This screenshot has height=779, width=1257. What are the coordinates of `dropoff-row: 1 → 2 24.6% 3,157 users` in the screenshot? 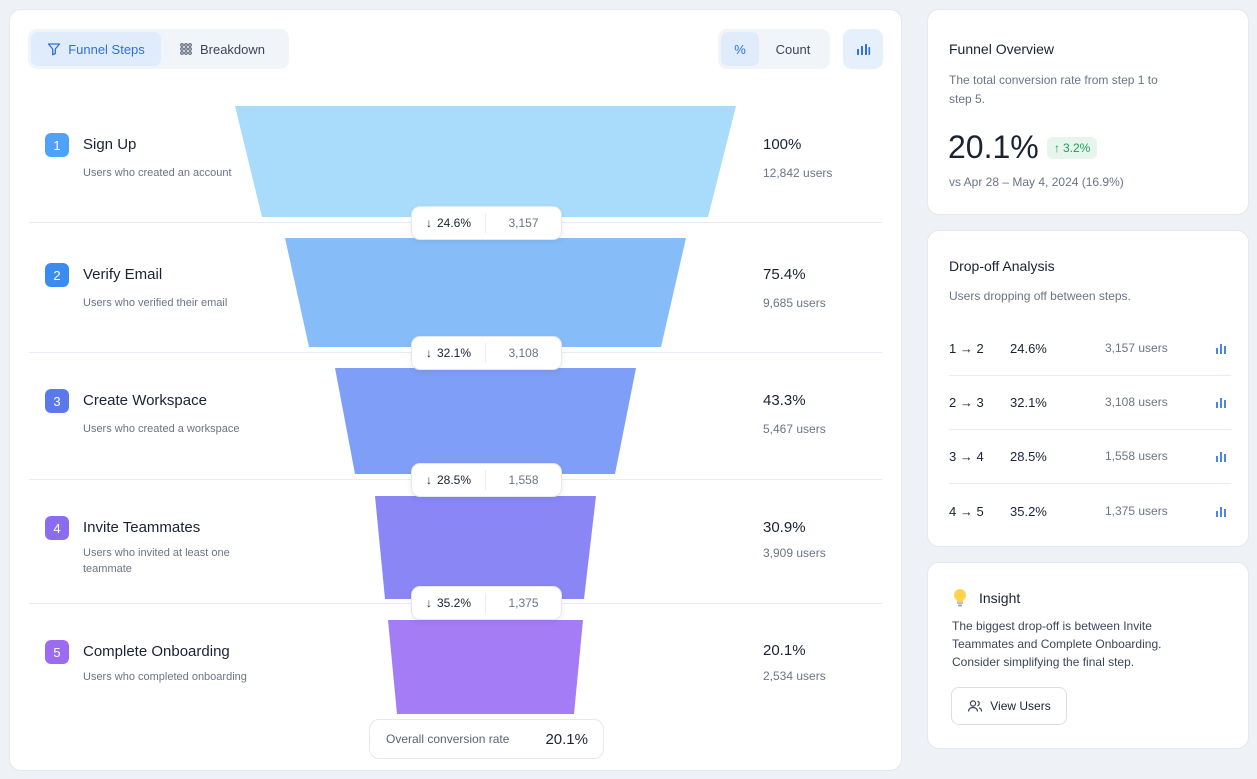 It's located at (1090, 348).